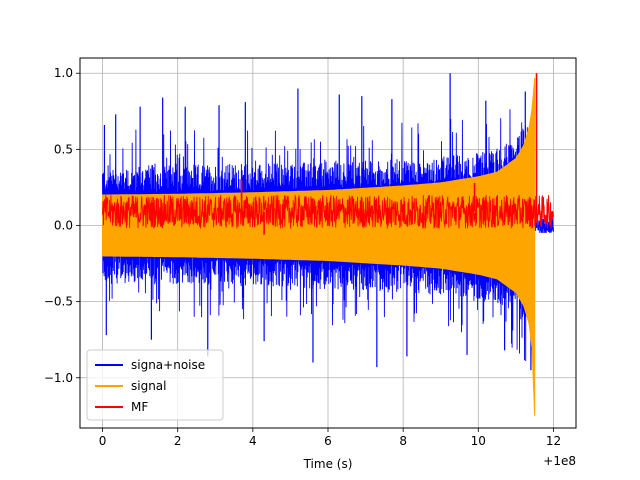  I want to click on legend-label-signal-noise: signa+noise, so click(168, 365).